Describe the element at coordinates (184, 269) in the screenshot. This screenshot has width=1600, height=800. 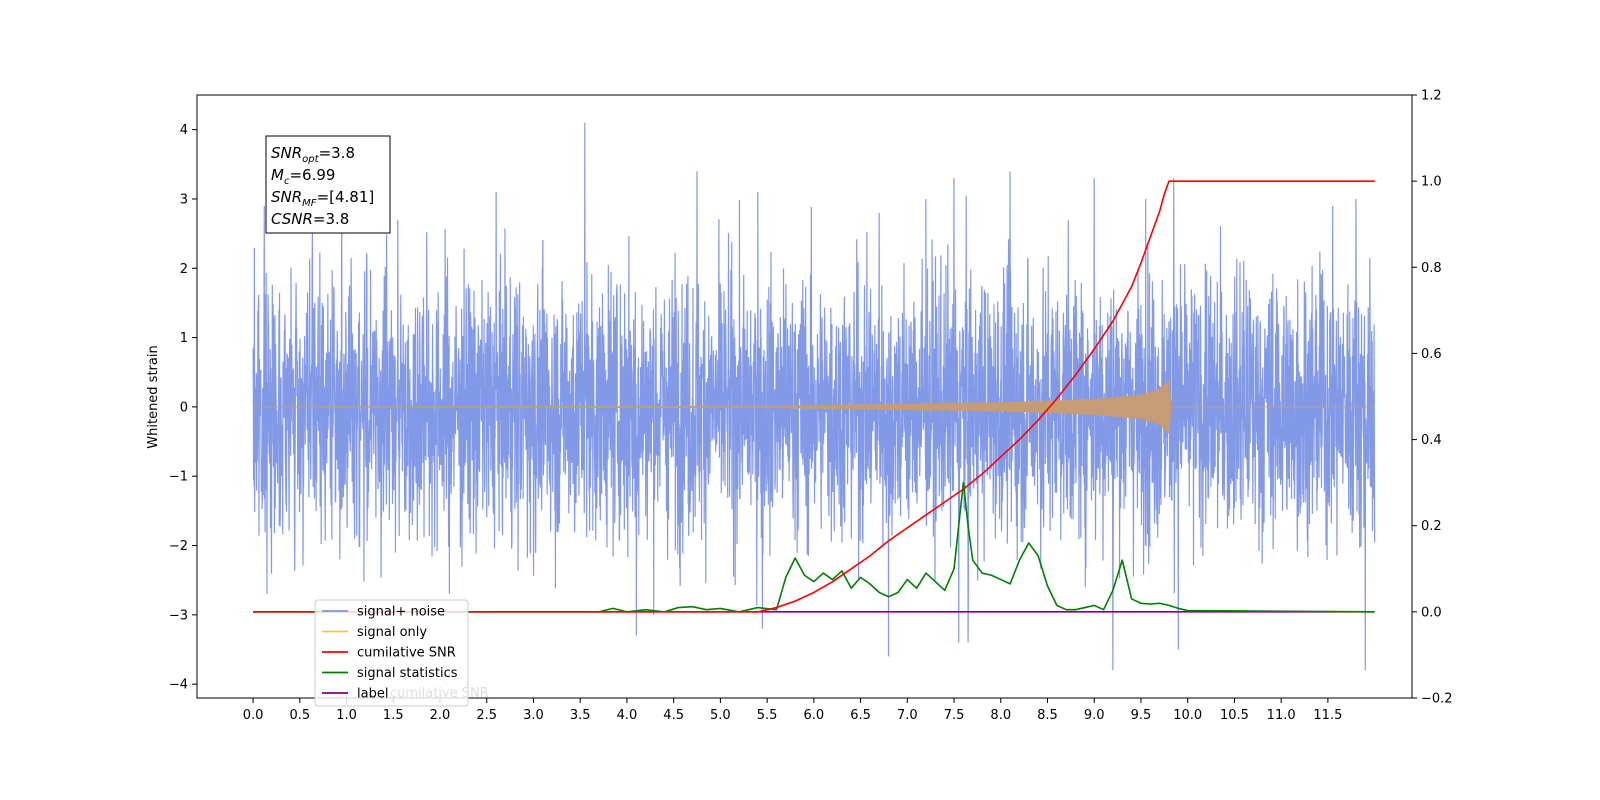
I see `y-tick-label: 2` at that location.